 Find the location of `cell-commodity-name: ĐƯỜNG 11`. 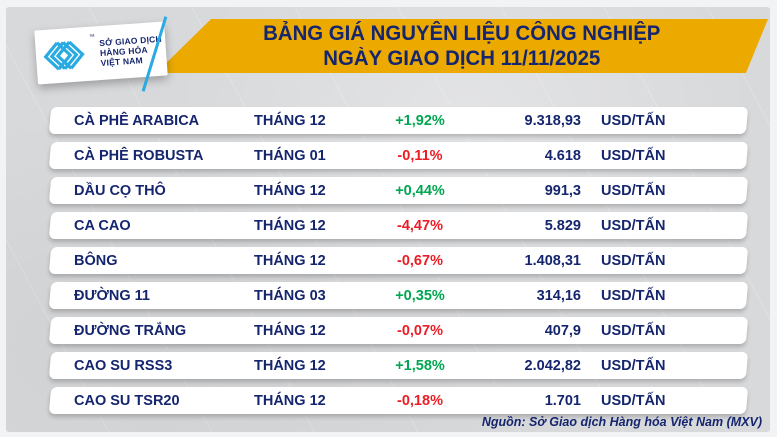

cell-commodity-name: ĐƯỜNG 11 is located at coordinates (112, 295).